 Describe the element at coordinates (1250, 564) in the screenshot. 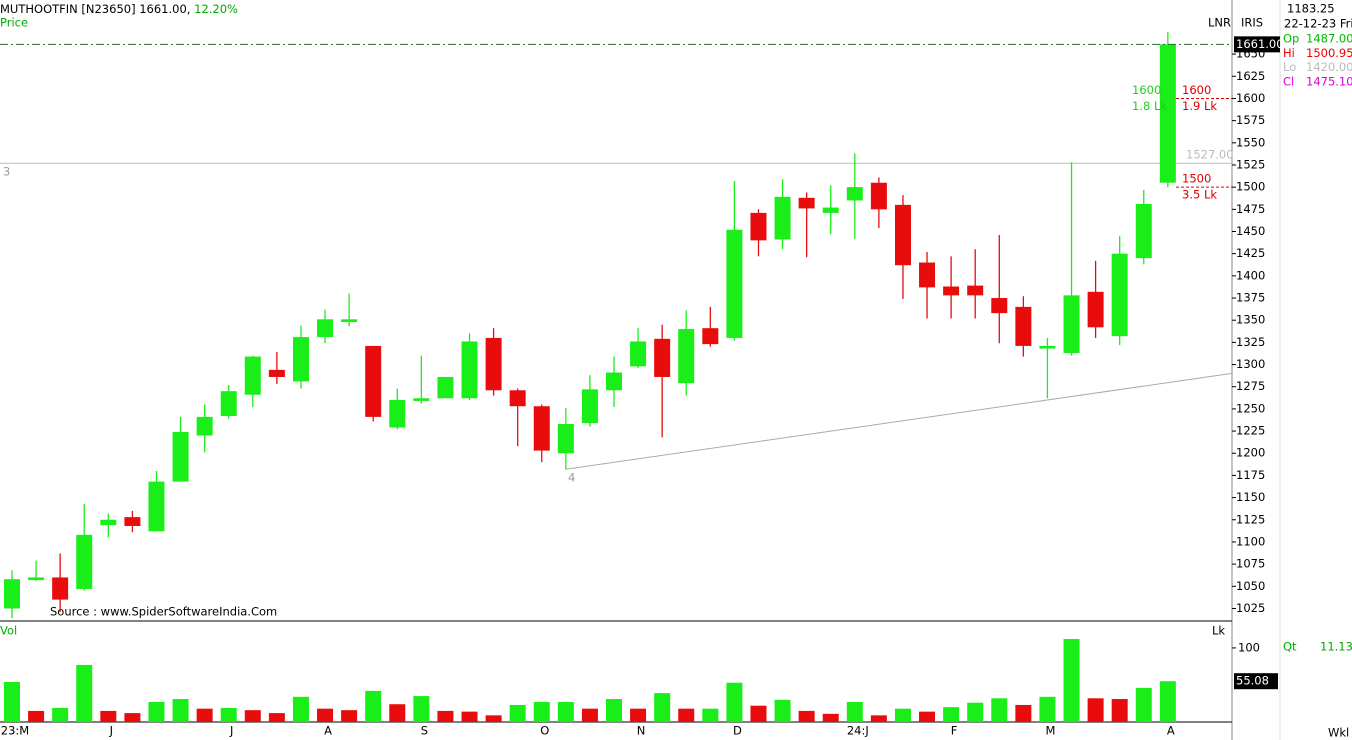

I see `y-tick-label: 1075` at that location.